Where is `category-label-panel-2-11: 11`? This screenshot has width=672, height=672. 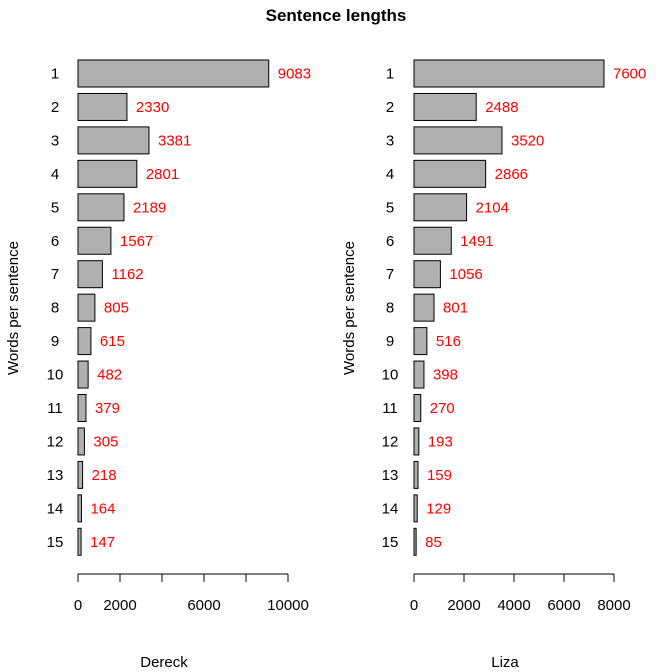
category-label-panel-2-11: 11 is located at coordinates (390, 408).